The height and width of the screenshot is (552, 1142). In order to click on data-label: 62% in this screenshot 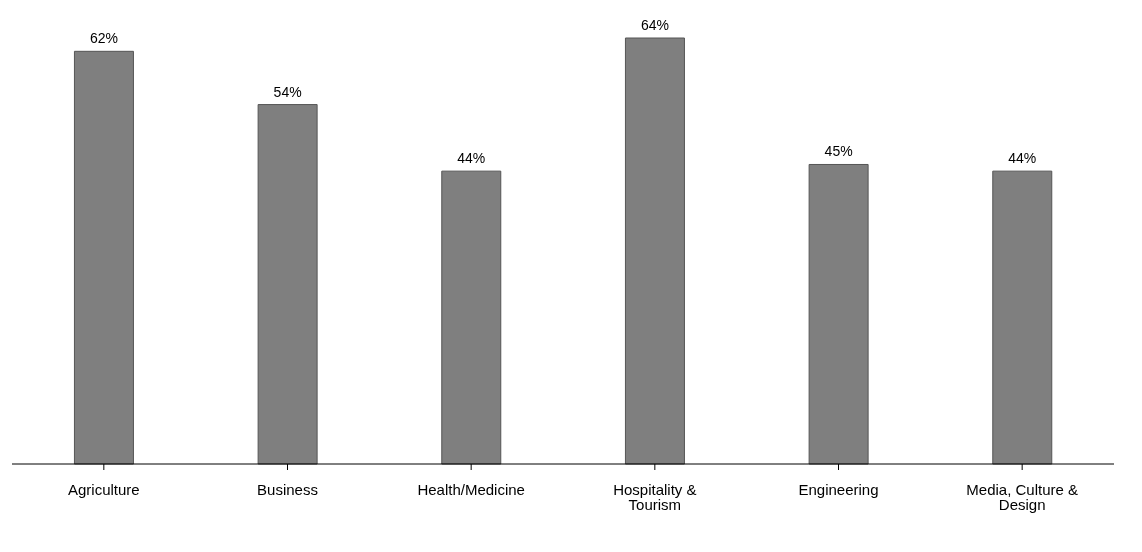, I will do `click(103, 38)`.